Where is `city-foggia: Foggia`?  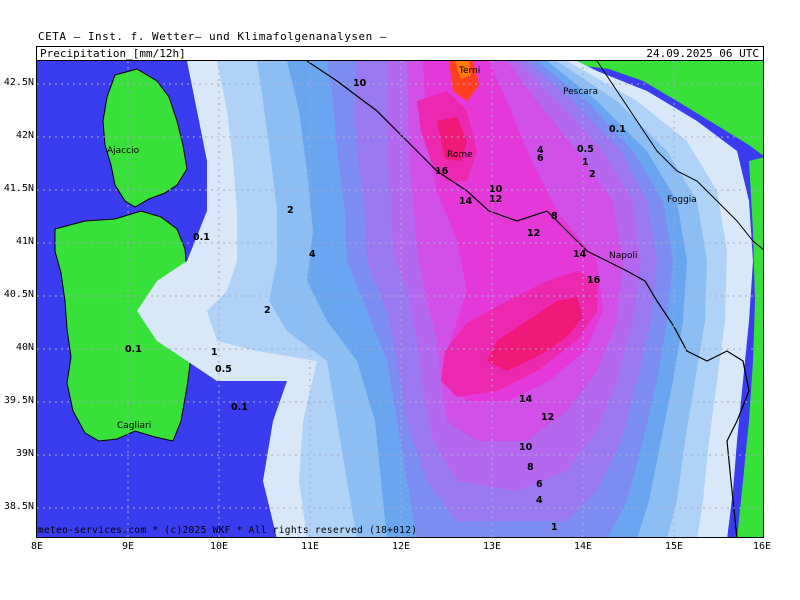
city-foggia: Foggia is located at coordinates (682, 200).